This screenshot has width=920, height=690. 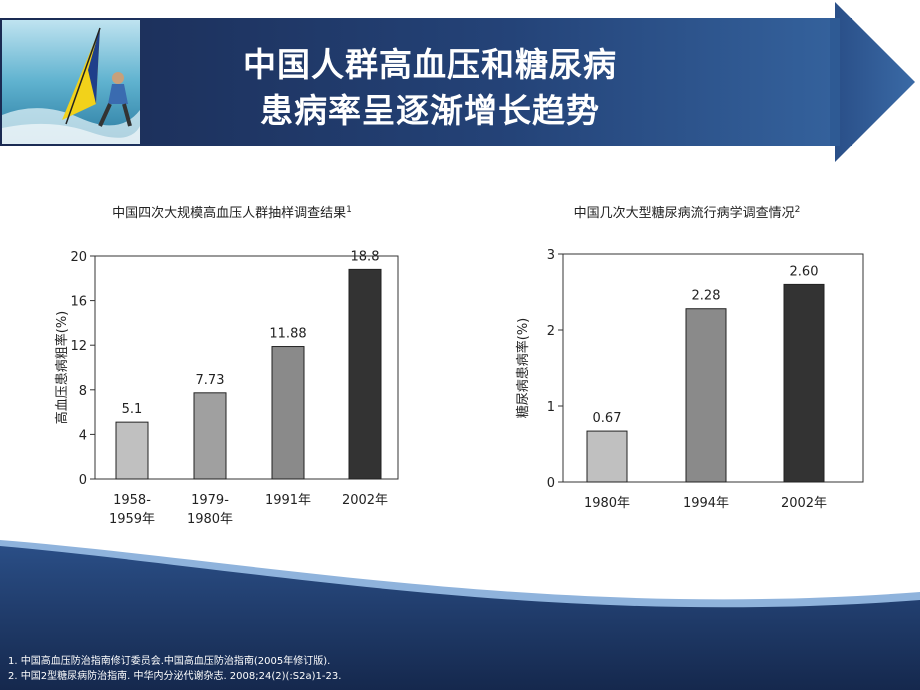 What do you see at coordinates (78, 346) in the screenshot?
I see `y-tick-label: 12` at bounding box center [78, 346].